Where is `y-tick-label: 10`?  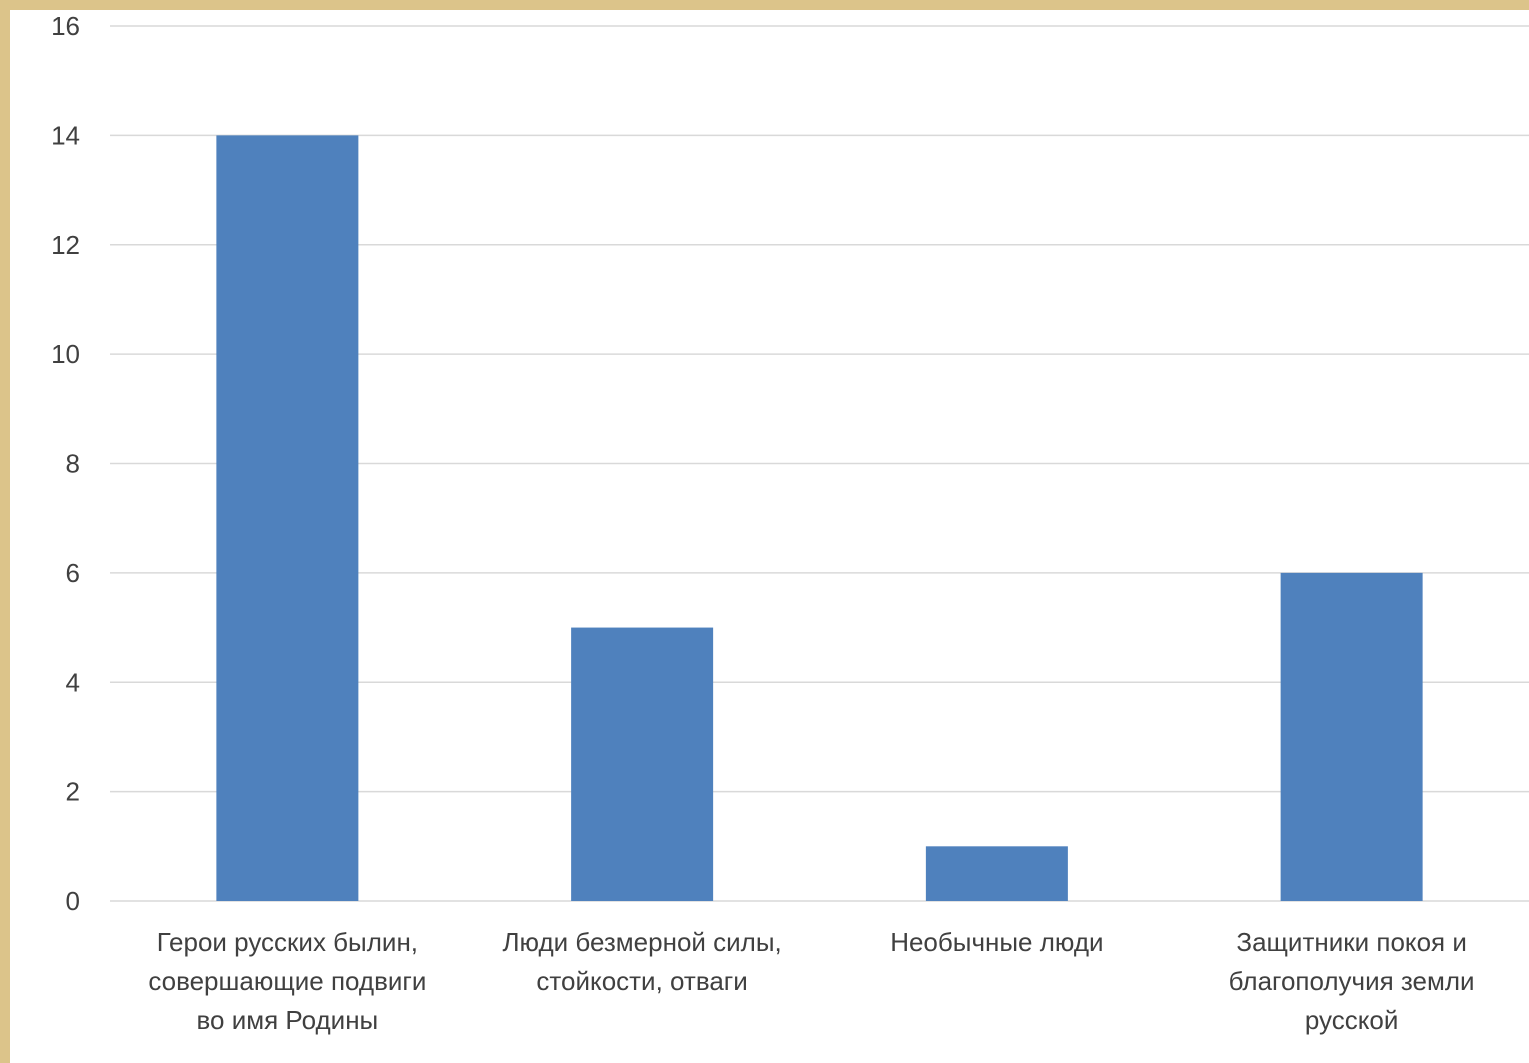
y-tick-label: 10 is located at coordinates (65, 354).